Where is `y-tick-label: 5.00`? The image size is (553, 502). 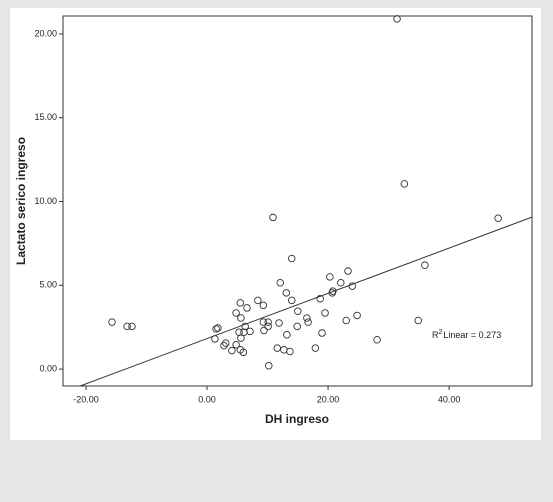
y-tick-label: 5.00 is located at coordinates (48, 285).